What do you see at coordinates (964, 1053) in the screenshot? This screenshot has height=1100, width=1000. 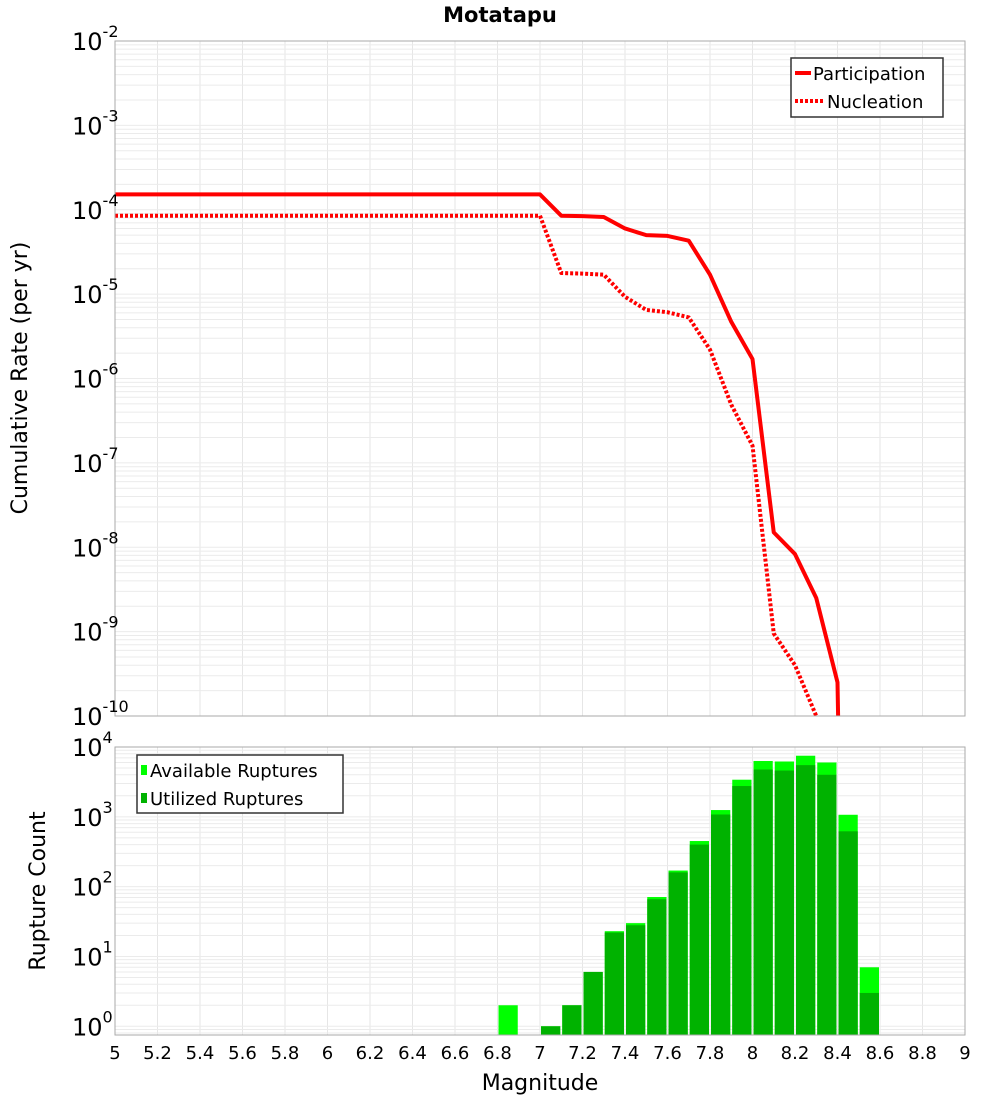 I see `x-tick-label: 9` at bounding box center [964, 1053].